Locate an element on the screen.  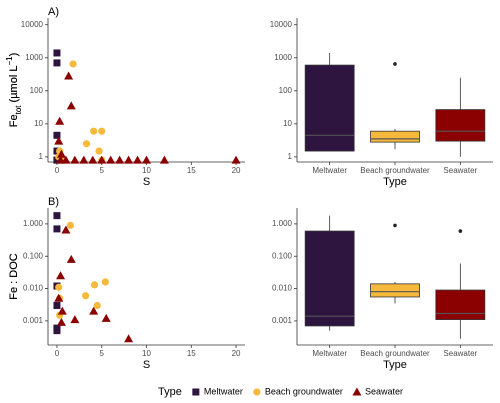
x-tick-label: Beach groundwater is located at coordinates (395, 170).